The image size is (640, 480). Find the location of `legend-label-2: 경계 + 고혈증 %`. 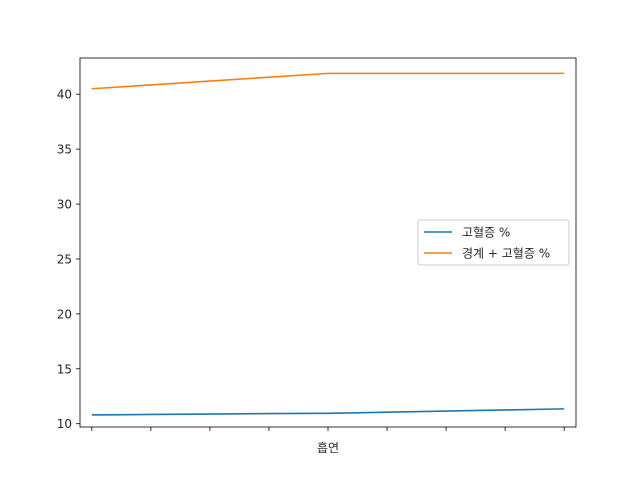

legend-label-2: 경계 + 고혈증 % is located at coordinates (506, 254).